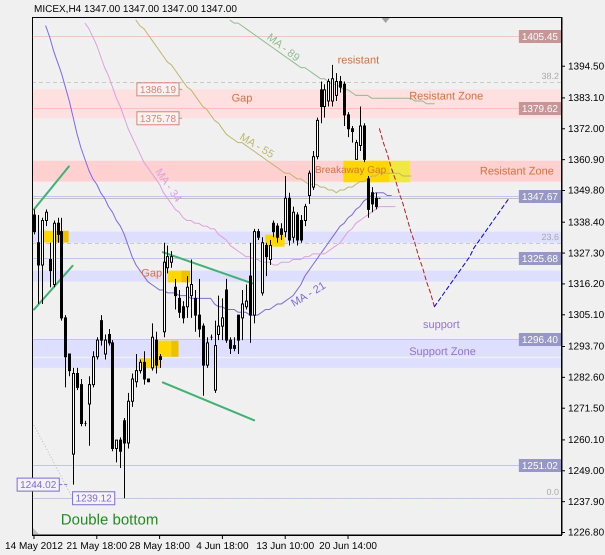  What do you see at coordinates (540, 259) in the screenshot?
I see `ref-line-label: 1325.68` at bounding box center [540, 259].